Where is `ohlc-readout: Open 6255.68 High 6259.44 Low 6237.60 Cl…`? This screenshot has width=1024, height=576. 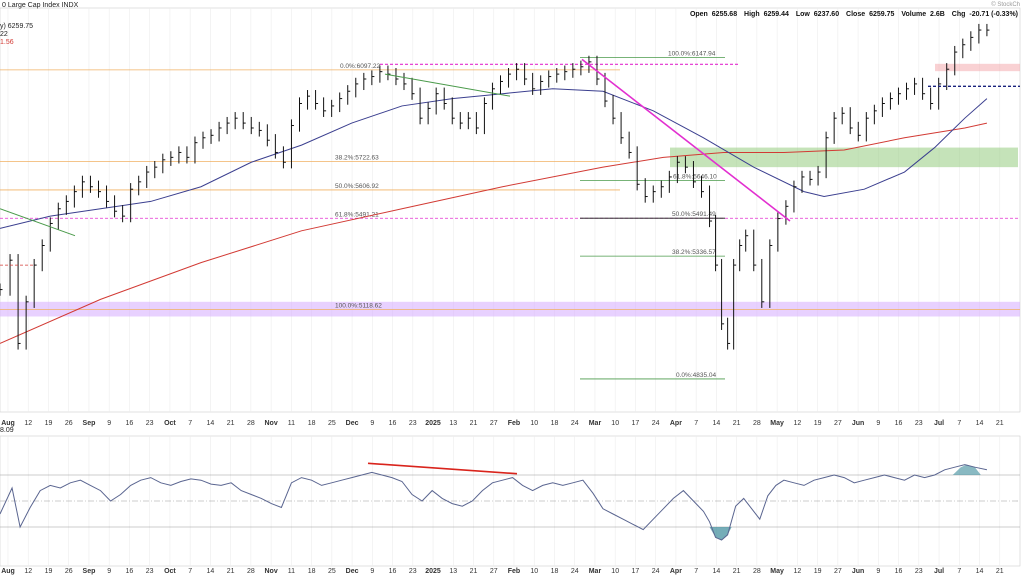
ohlc-readout: Open 6255.68 High 6259.44 Low 6237.60 Cl… is located at coordinates (851, 14).